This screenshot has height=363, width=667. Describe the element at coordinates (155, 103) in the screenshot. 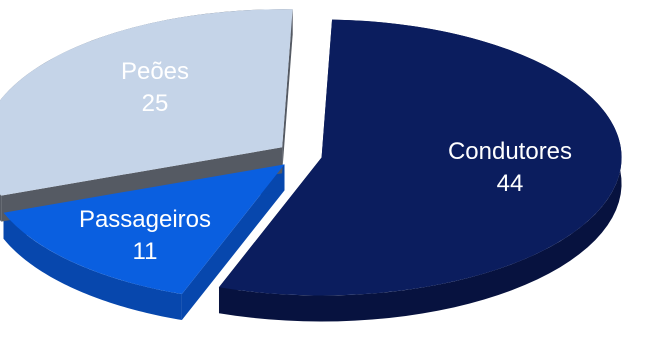

I see `pie-value-peoes: 25` at that location.